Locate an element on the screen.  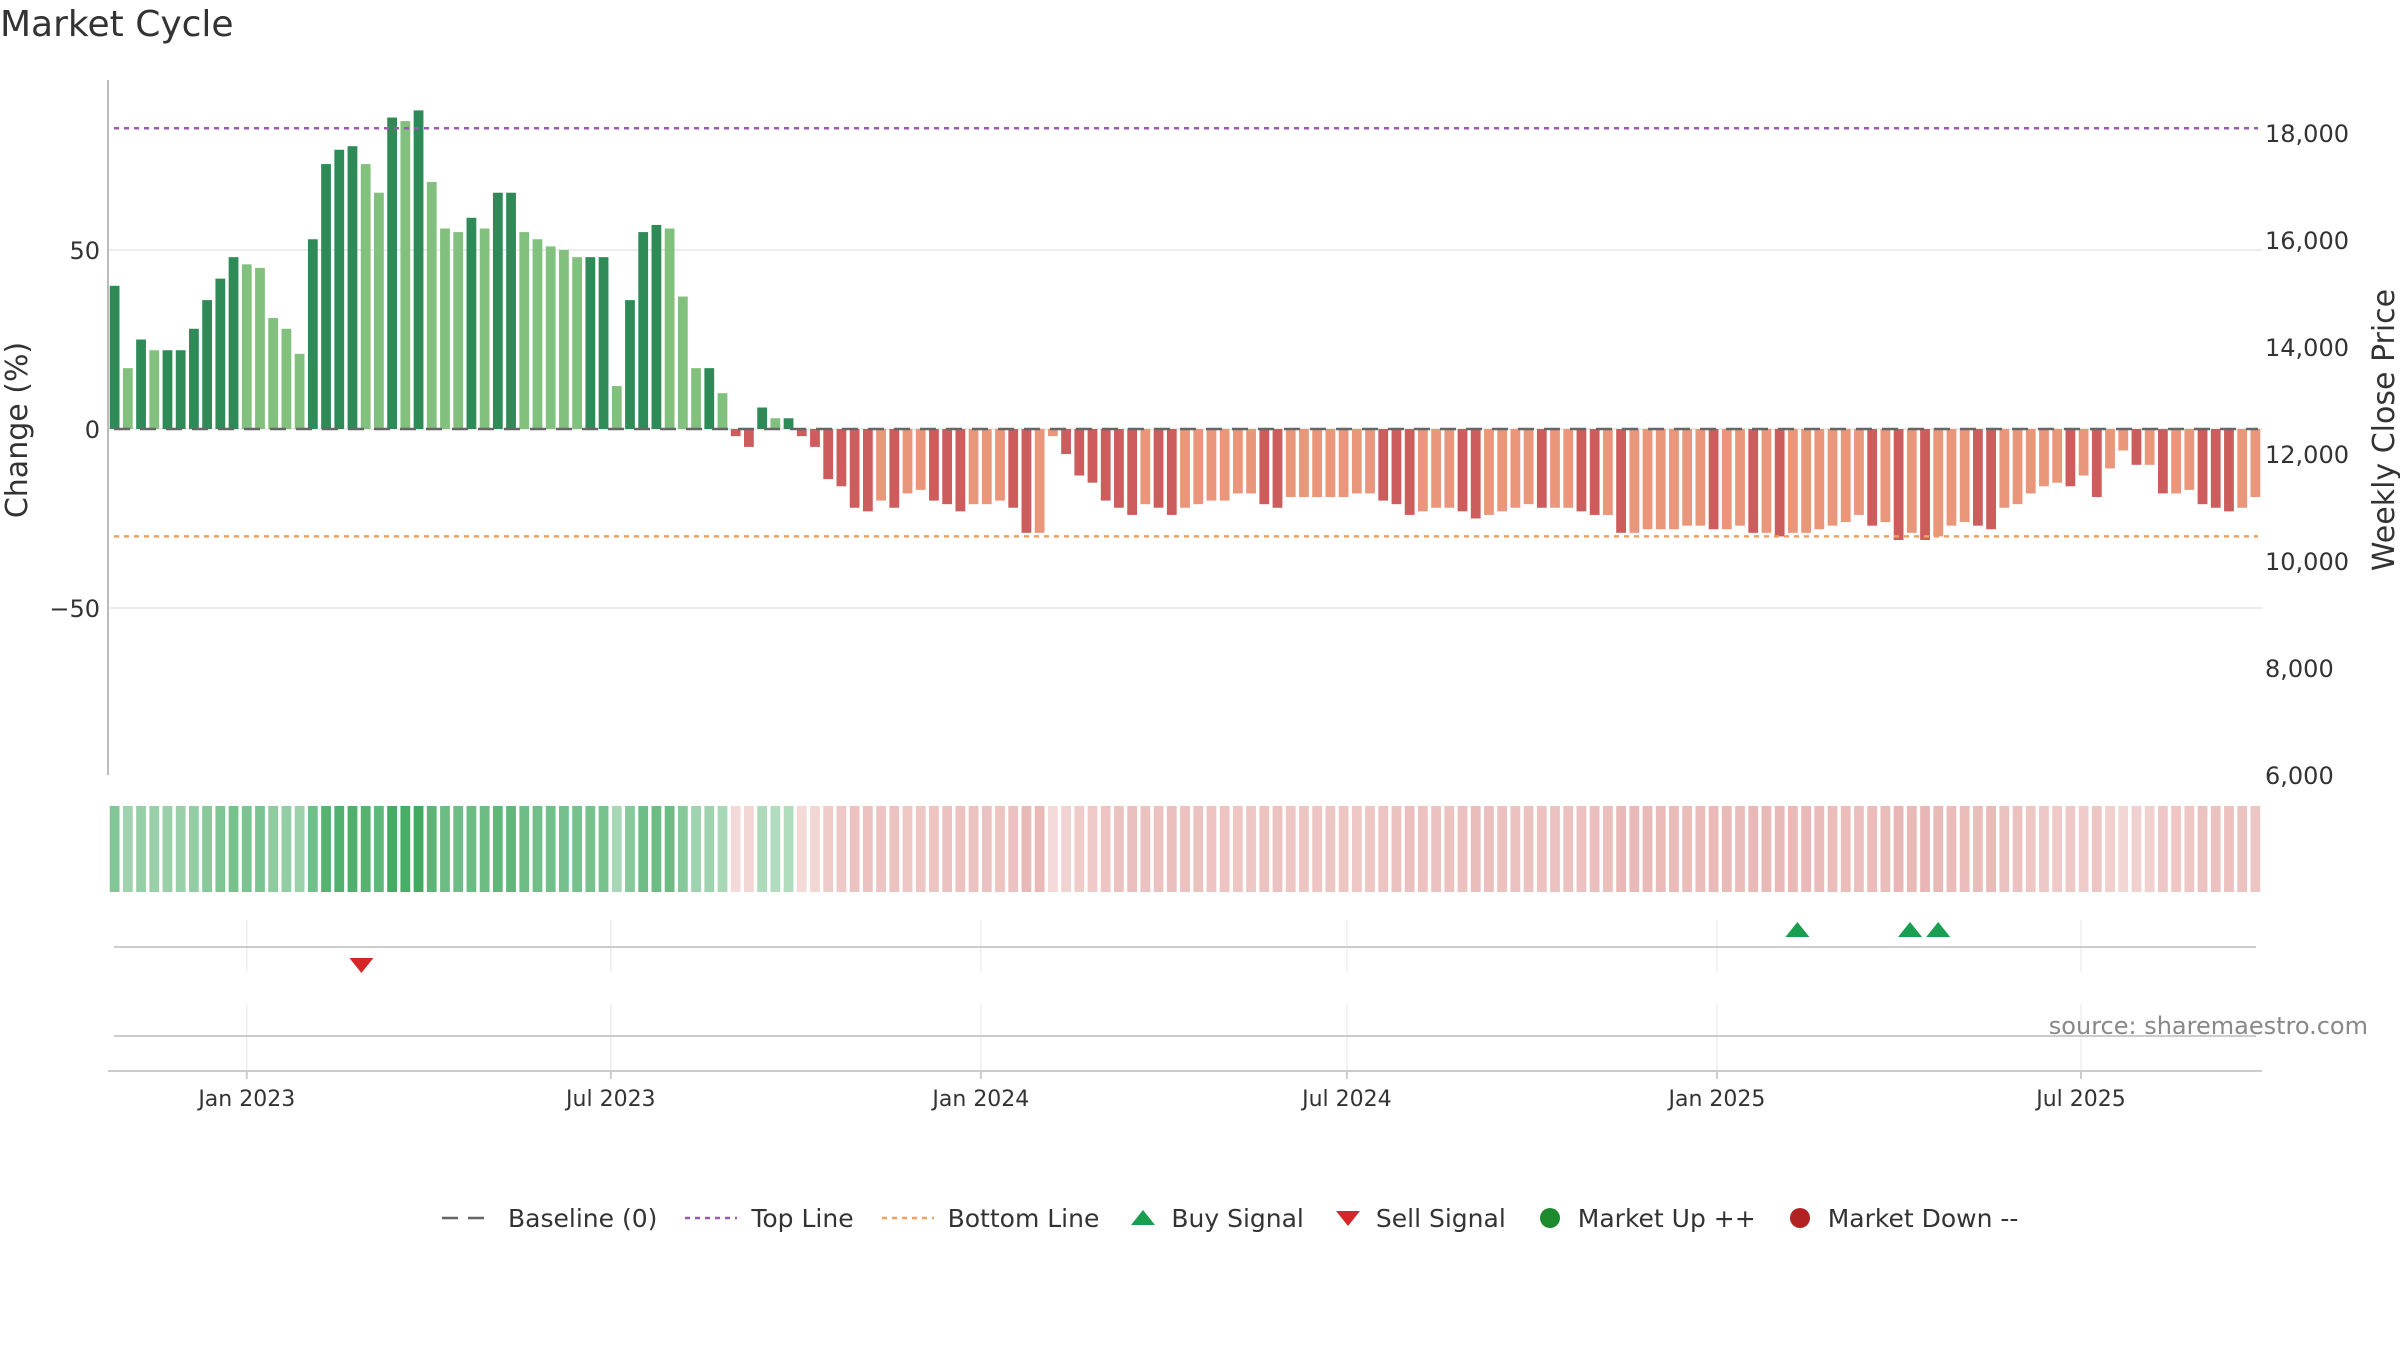
y2-axis-title: Weekly Close Price is located at coordinates (2383, 430).